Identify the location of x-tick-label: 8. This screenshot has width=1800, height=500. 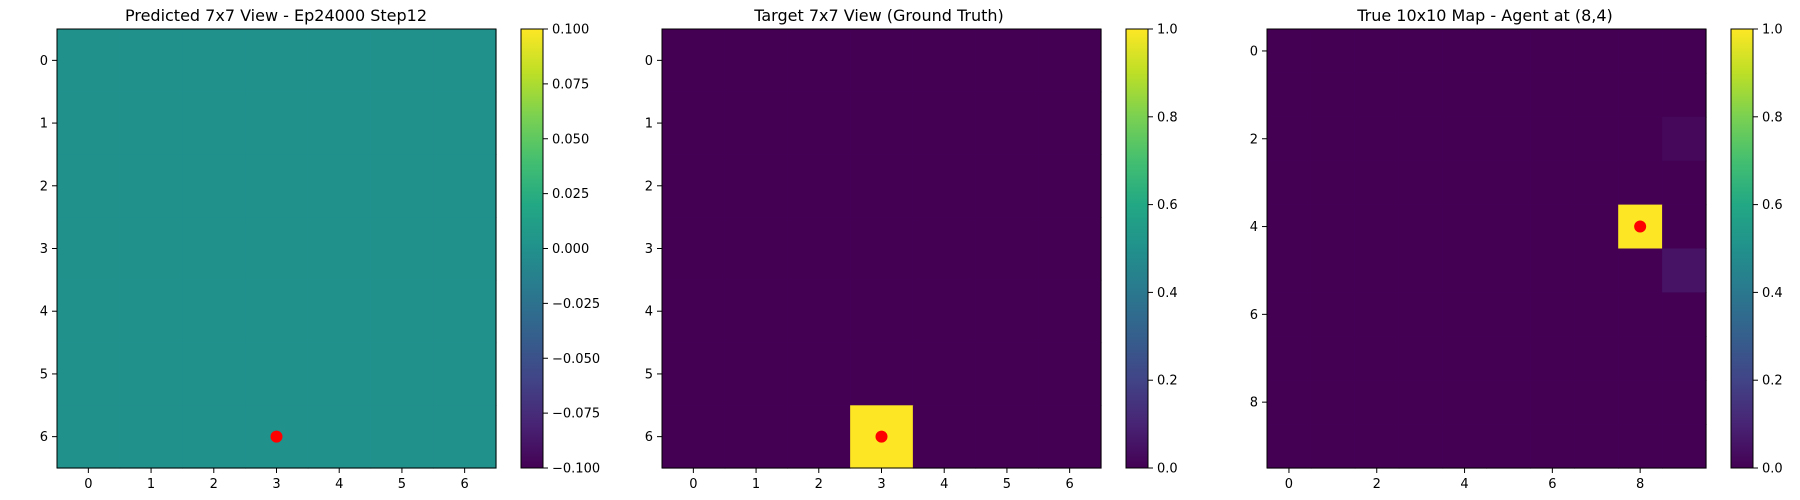
(1640, 484).